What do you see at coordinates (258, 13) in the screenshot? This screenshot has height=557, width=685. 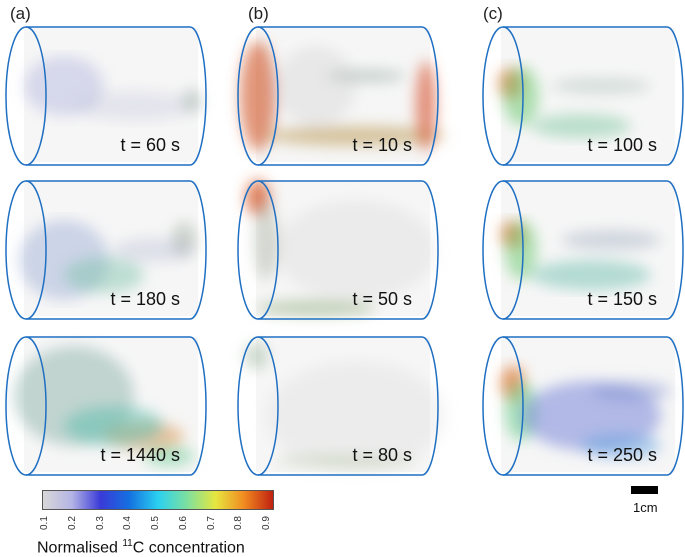 I see `column-label-b: (b)` at bounding box center [258, 13].